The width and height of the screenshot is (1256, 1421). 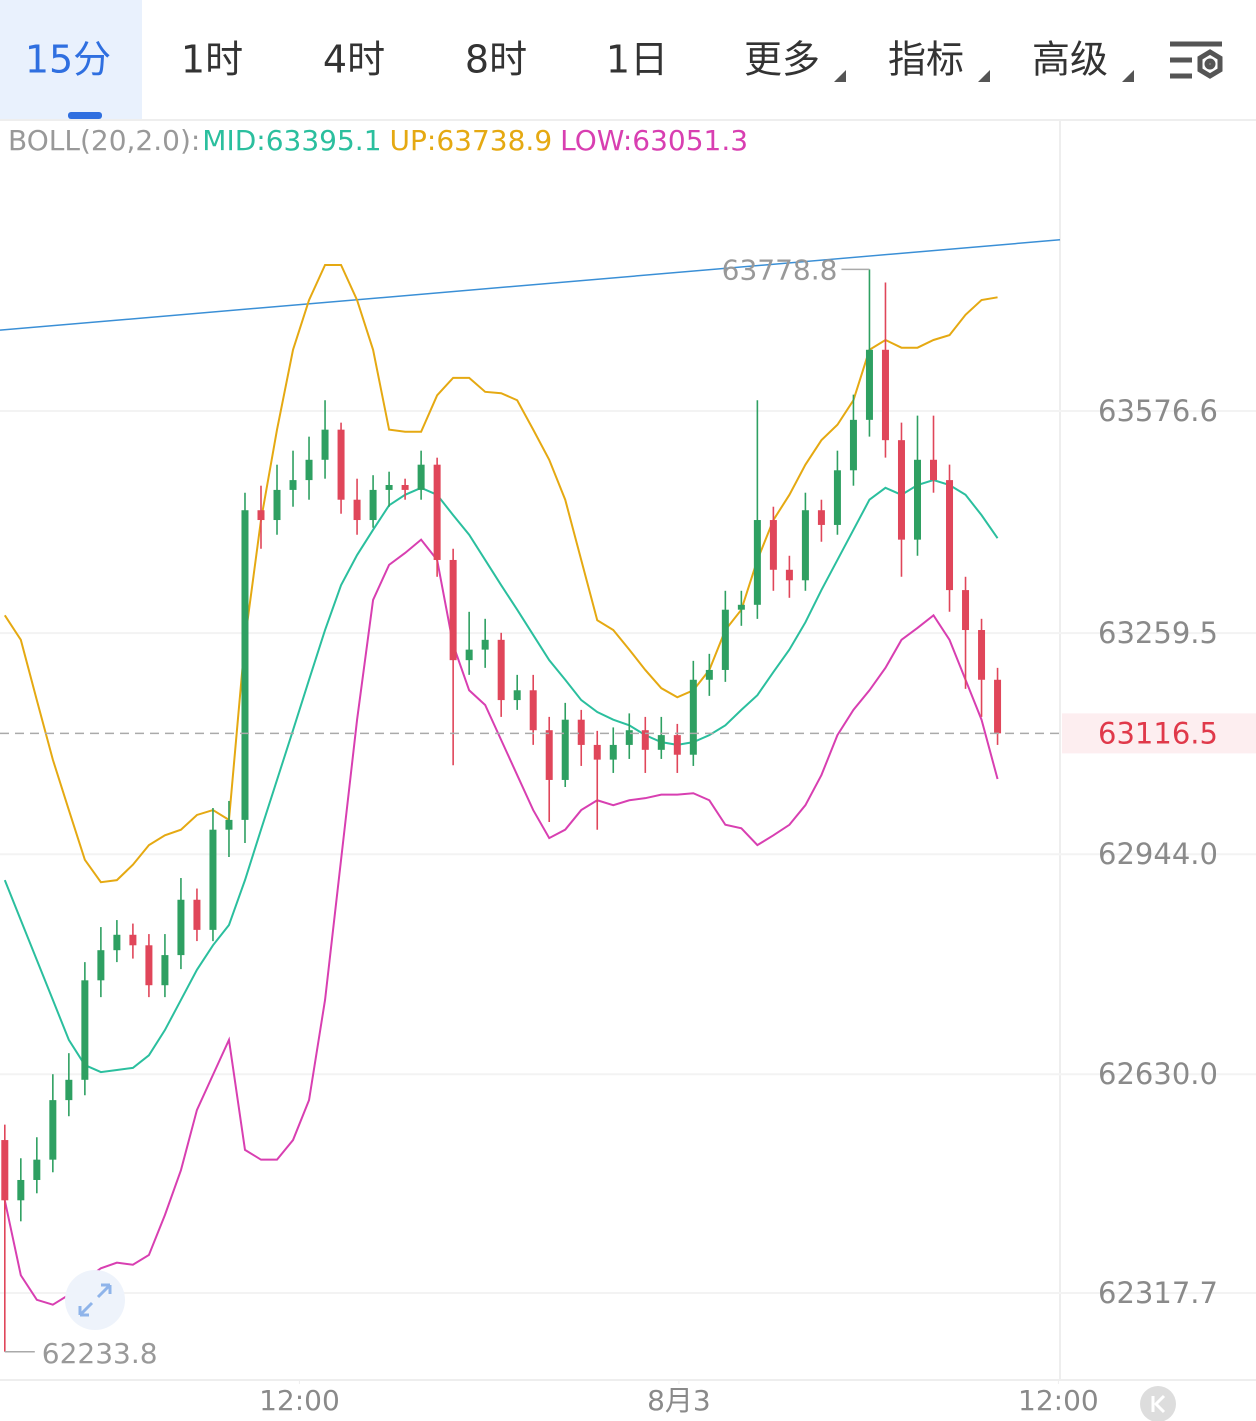 What do you see at coordinates (637, 60) in the screenshot?
I see `tab: 1日` at bounding box center [637, 60].